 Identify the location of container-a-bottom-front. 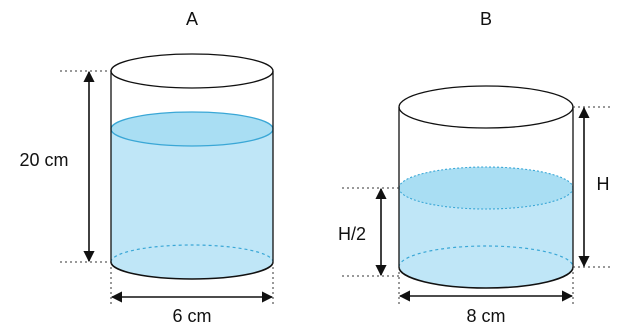
(192, 270).